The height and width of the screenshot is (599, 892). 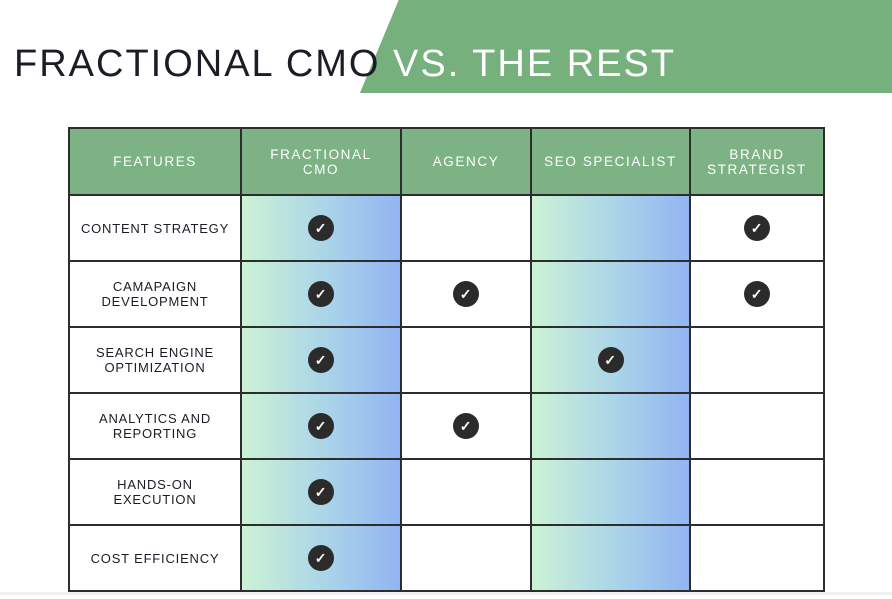 What do you see at coordinates (155, 294) in the screenshot?
I see `feature-label: CAMAPAIGN DEVELOPMENT` at bounding box center [155, 294].